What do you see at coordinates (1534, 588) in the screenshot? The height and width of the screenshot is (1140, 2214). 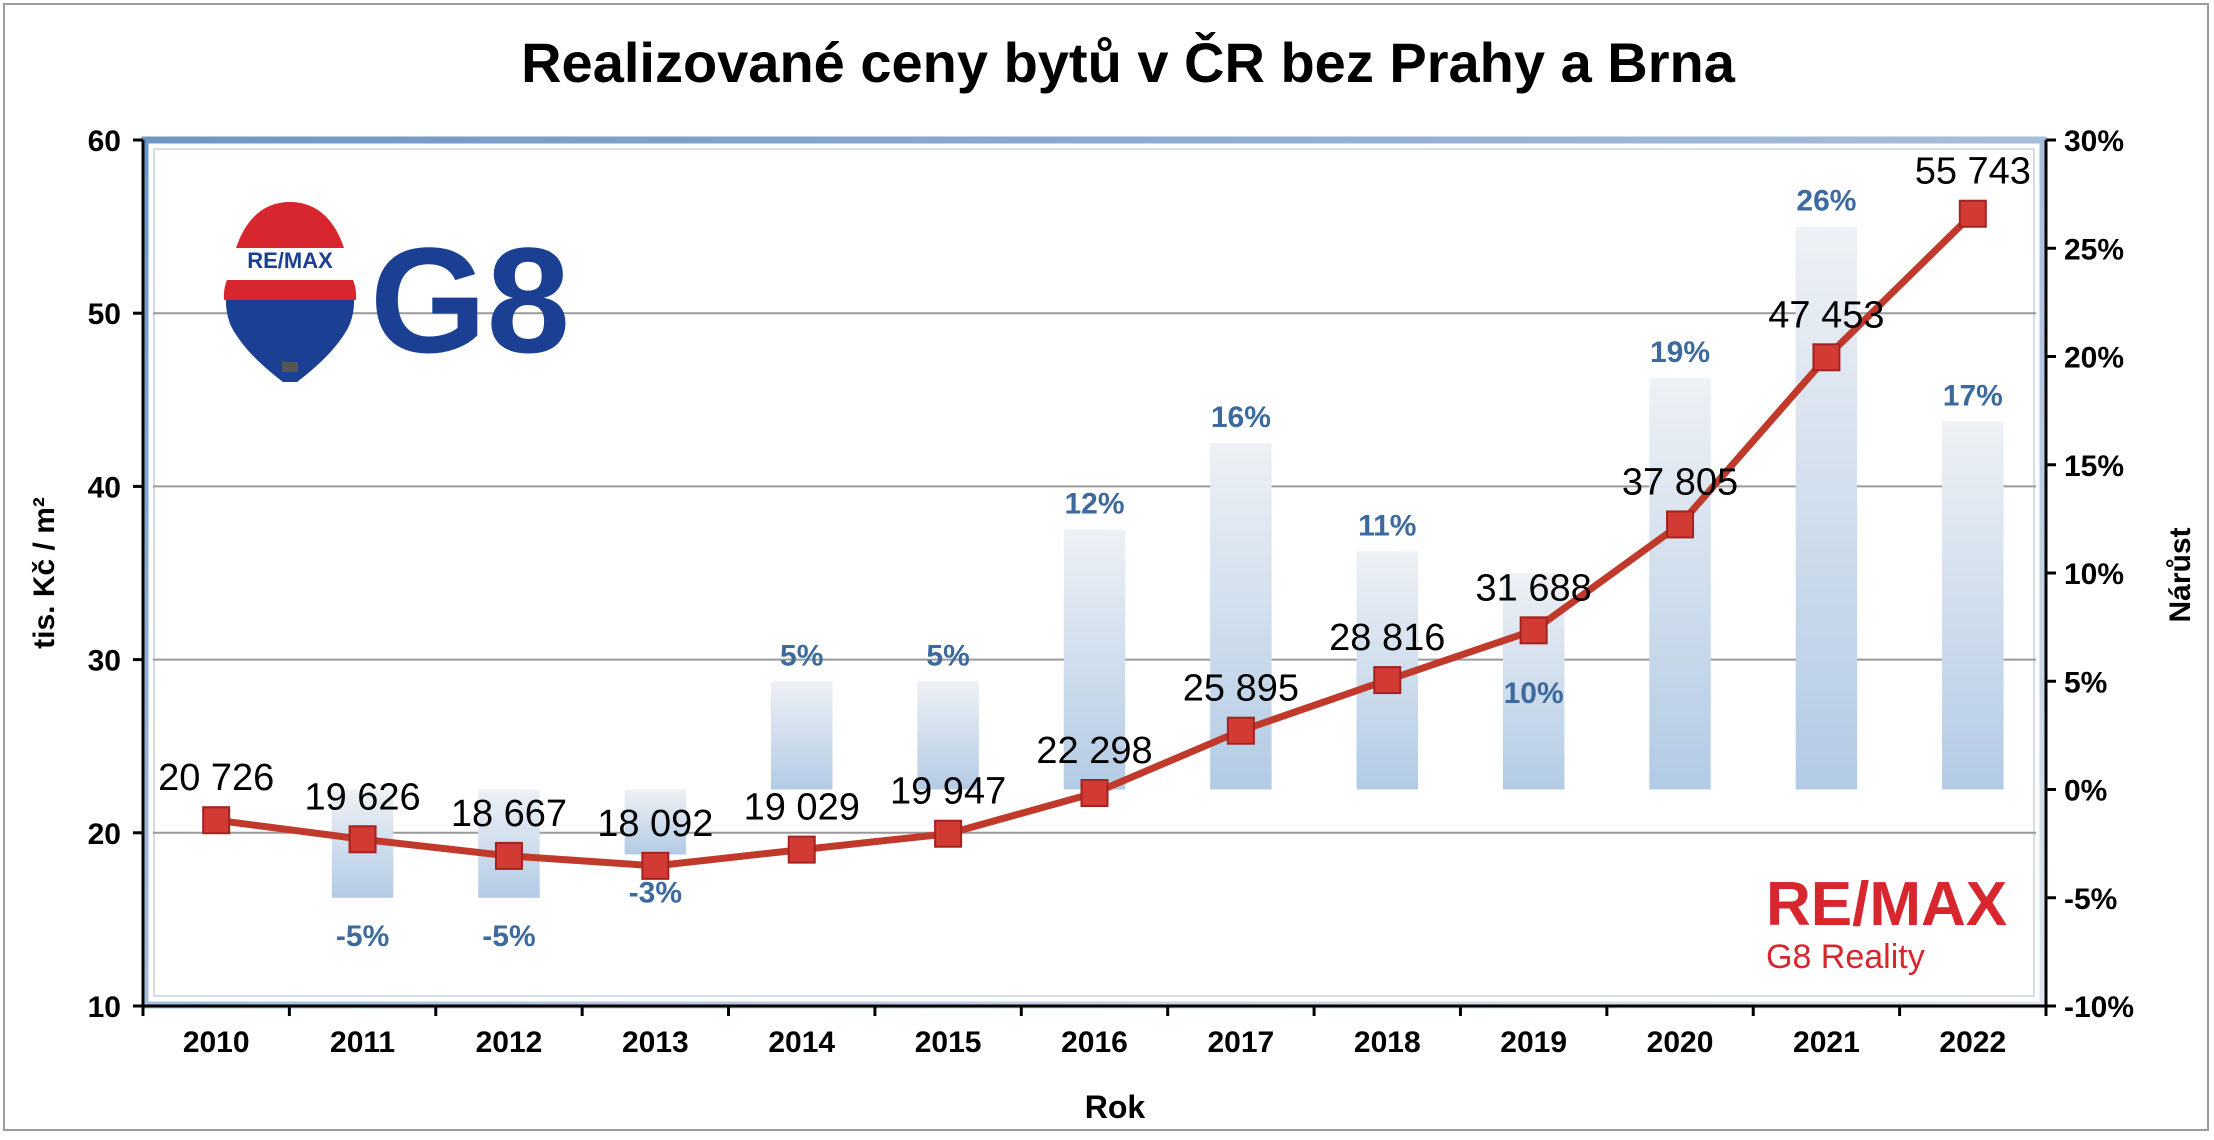 I see `price-label: 31 688` at bounding box center [1534, 588].